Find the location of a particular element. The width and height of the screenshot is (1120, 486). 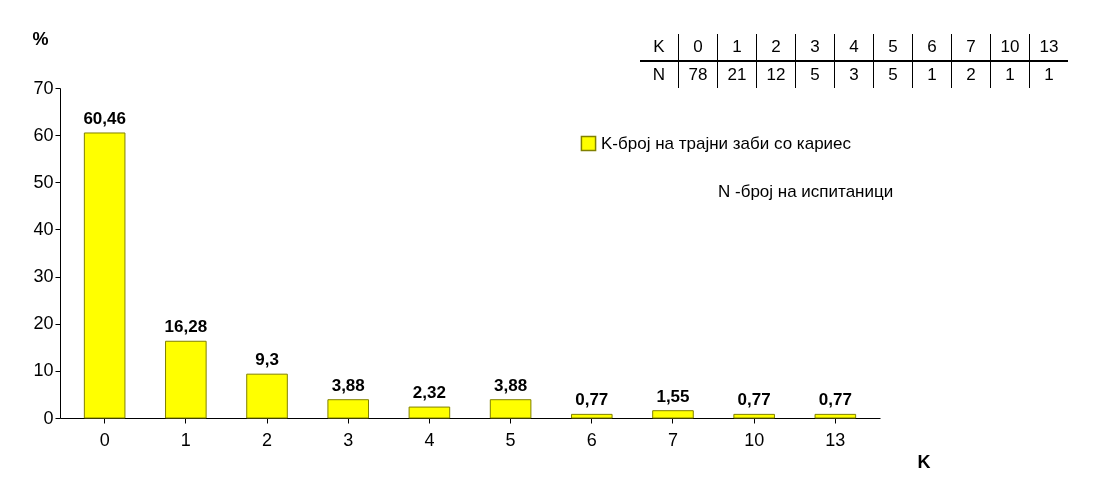

data-label: 1,55 is located at coordinates (673, 396).